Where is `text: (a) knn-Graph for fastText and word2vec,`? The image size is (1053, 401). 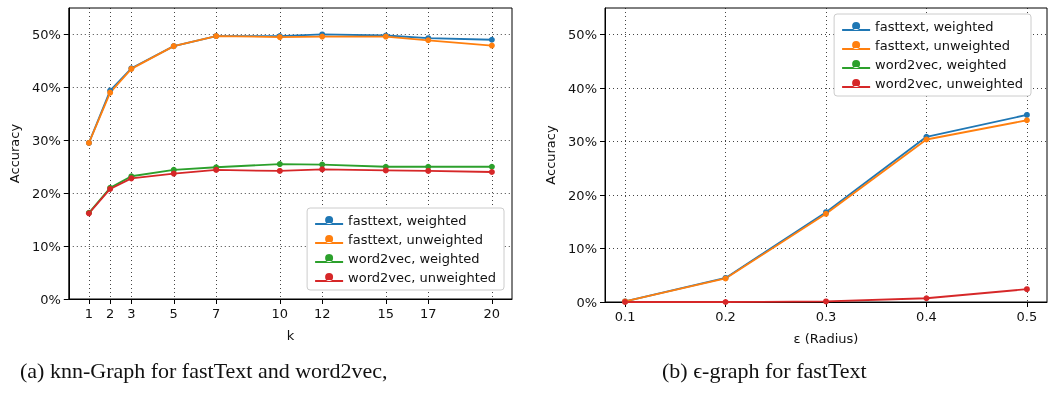
text: (a) knn-Graph for fastText and word2vec, is located at coordinates (204, 371).